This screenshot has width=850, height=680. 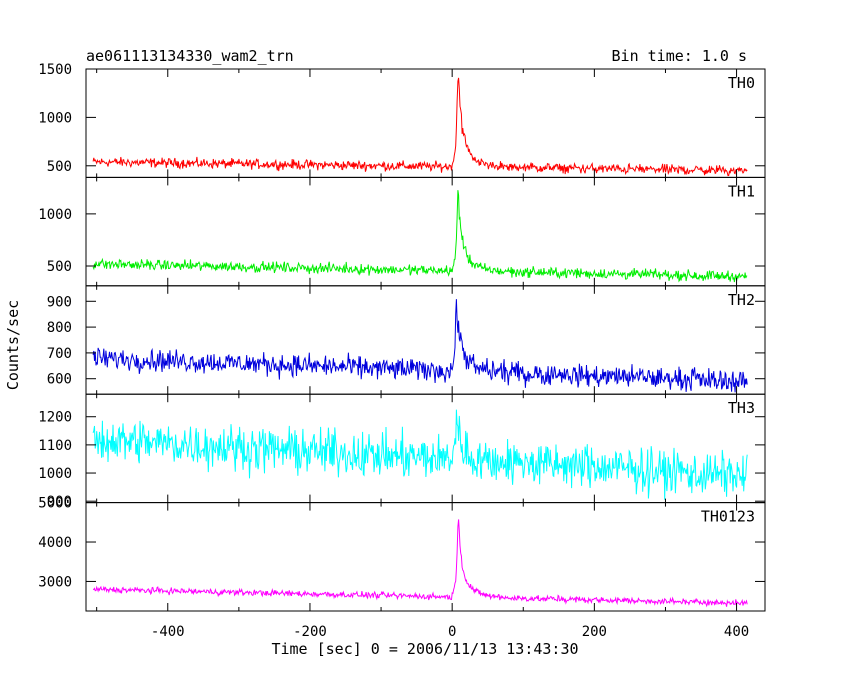 What do you see at coordinates (741, 191) in the screenshot?
I see `panel-label-th1: TH1` at bounding box center [741, 191].